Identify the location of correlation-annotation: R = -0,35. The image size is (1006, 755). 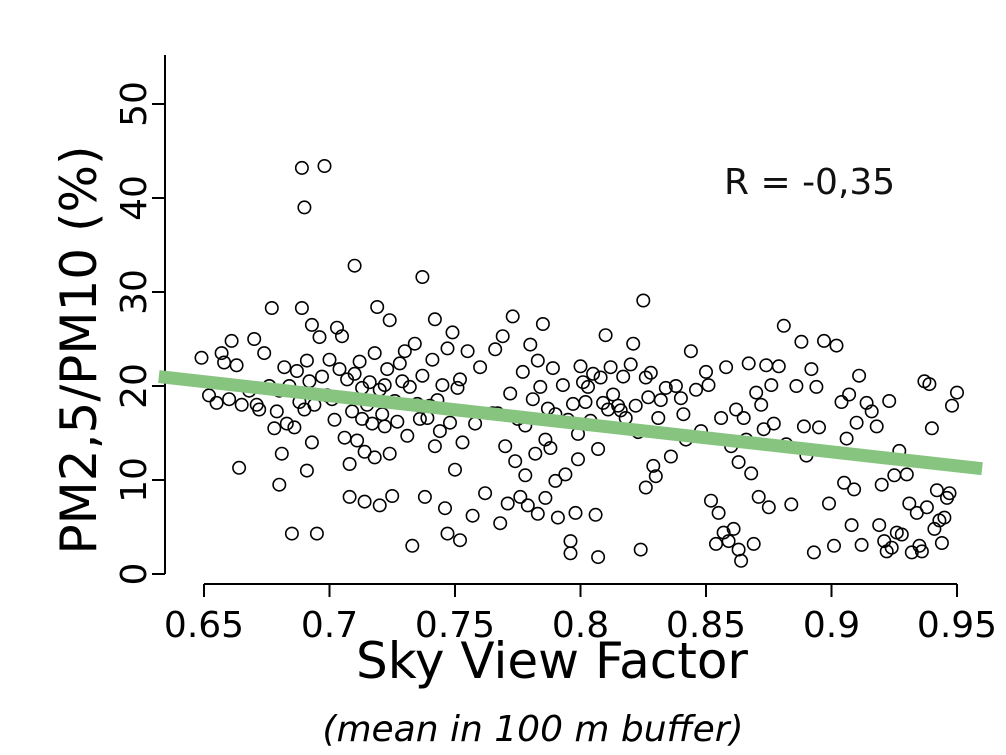
(809, 182).